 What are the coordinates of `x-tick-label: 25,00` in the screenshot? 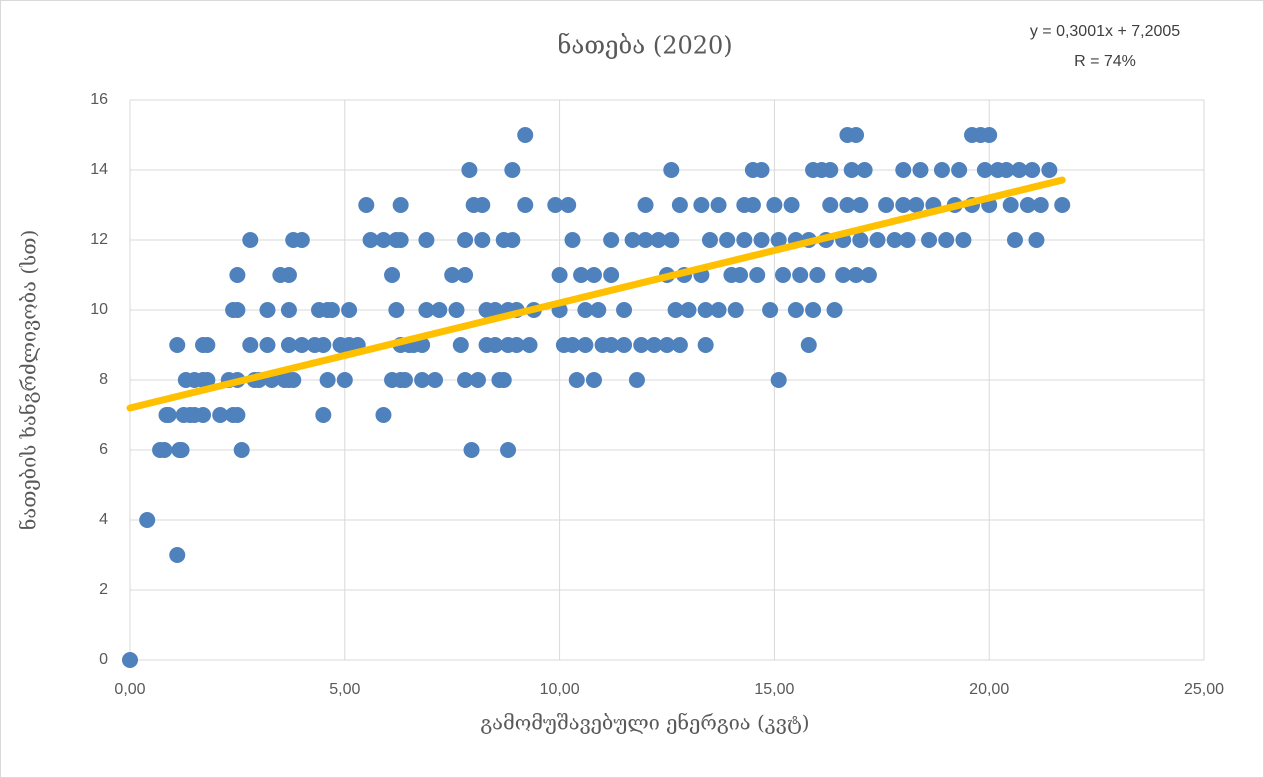 It's located at (1204, 689).